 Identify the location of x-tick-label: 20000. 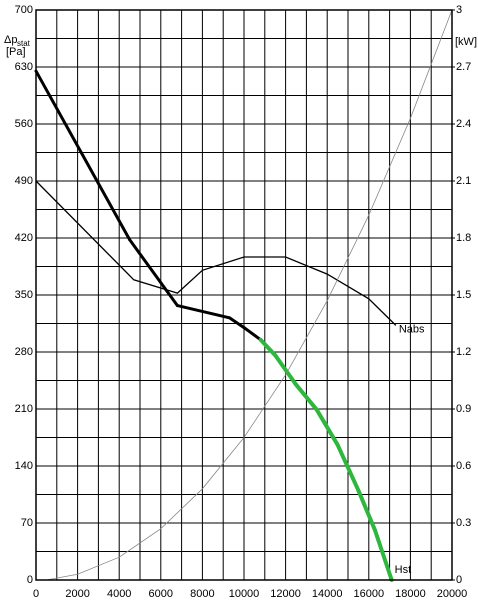
(452, 594).